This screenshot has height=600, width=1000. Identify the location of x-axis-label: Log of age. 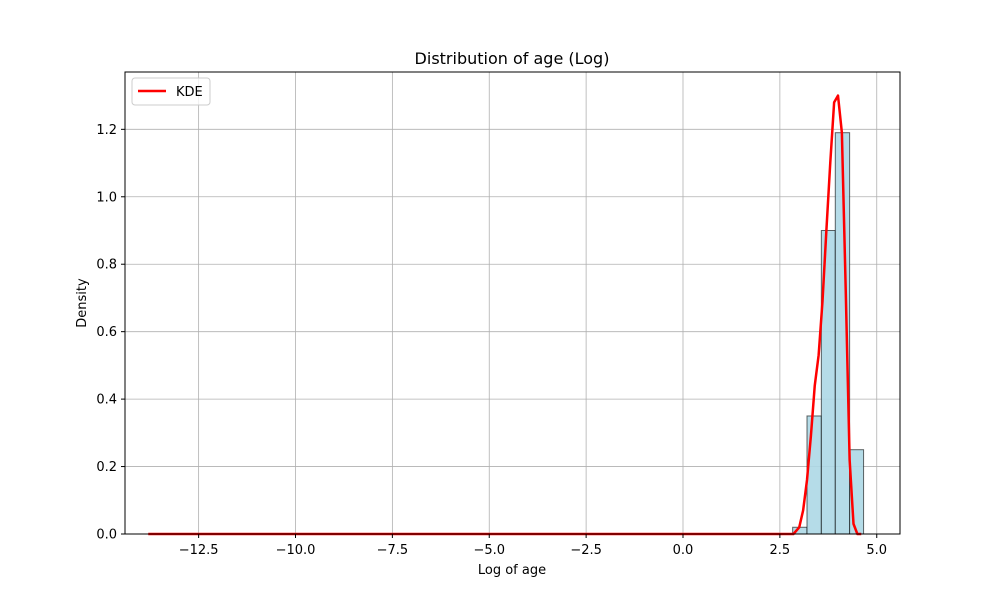
(512, 570).